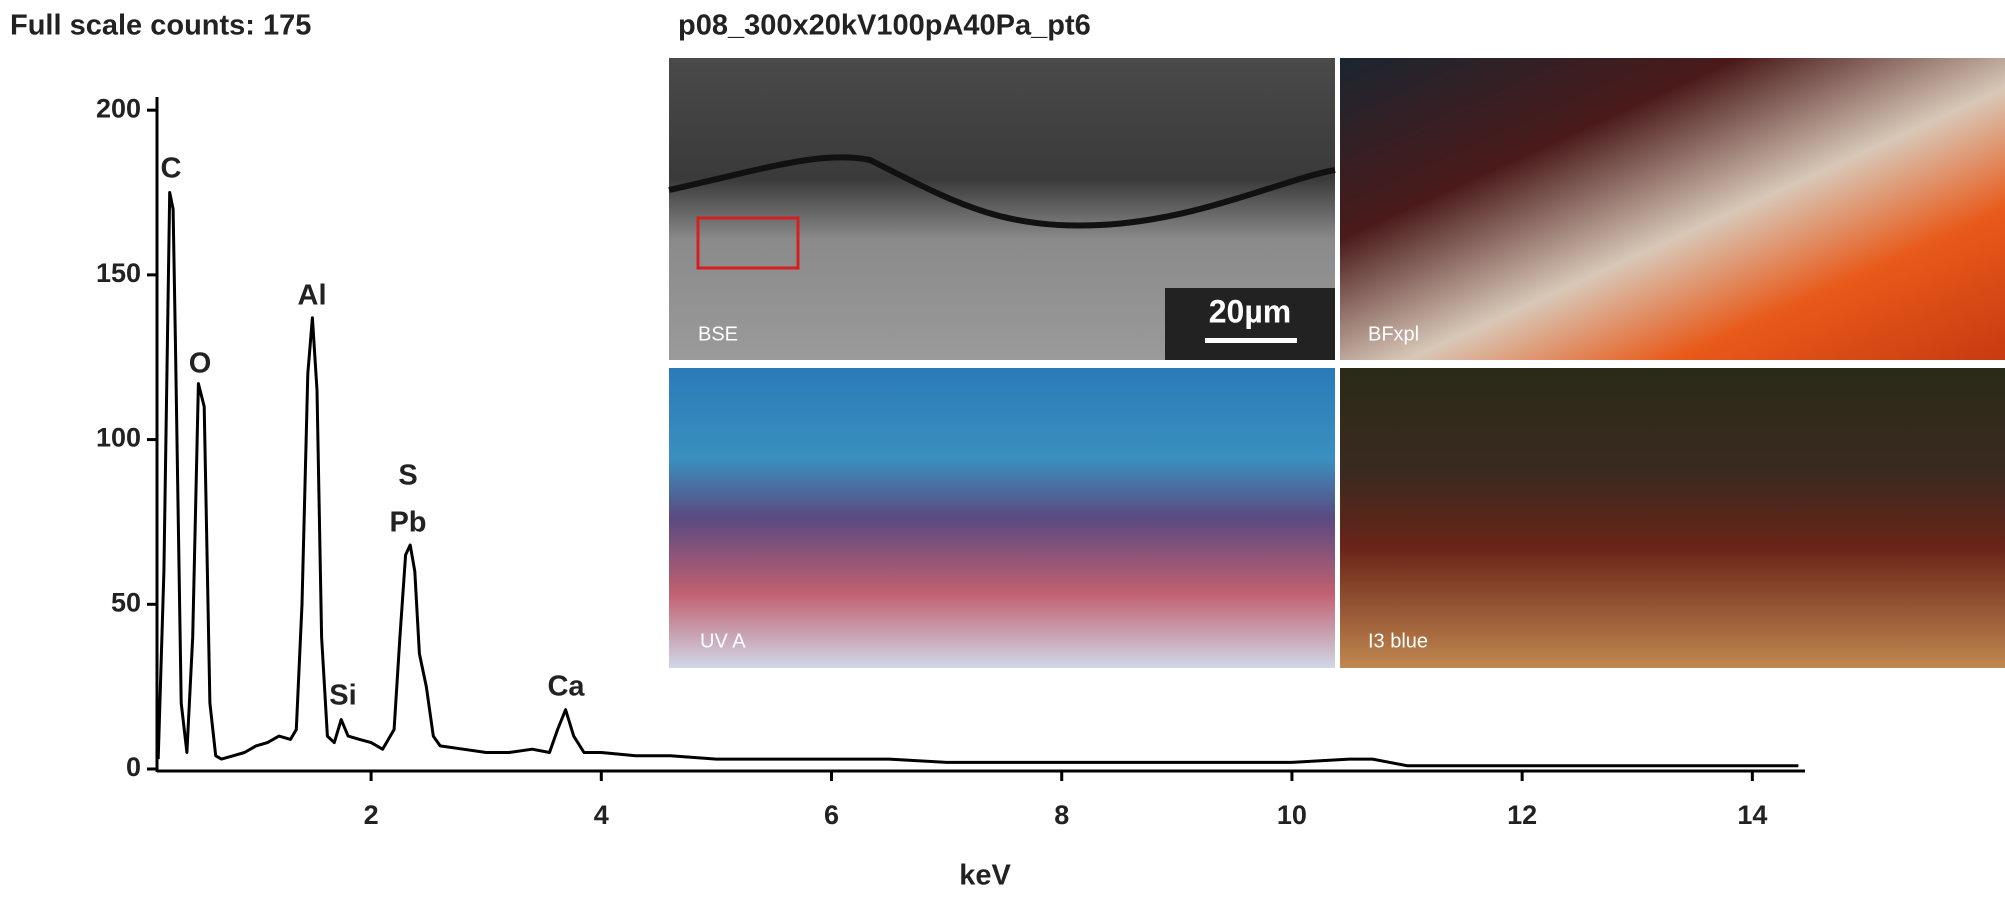 This screenshot has height=917, width=2005. I want to click on scale-bar-box, so click(1250, 324).